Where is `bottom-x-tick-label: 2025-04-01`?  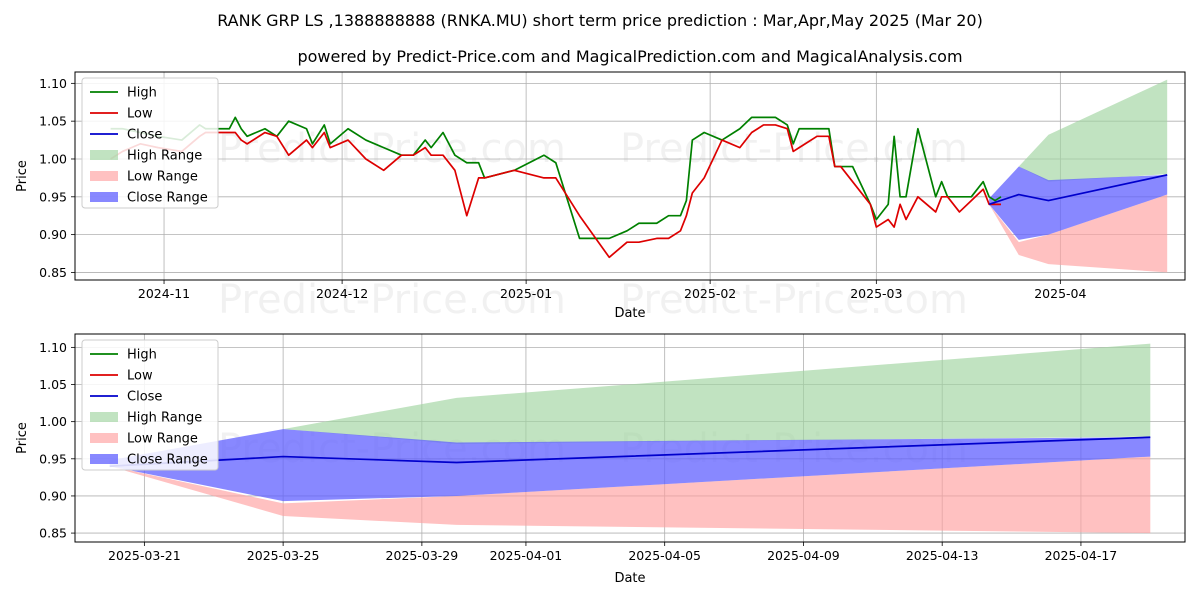
bottom-x-tick-label: 2025-04-01 is located at coordinates (526, 555).